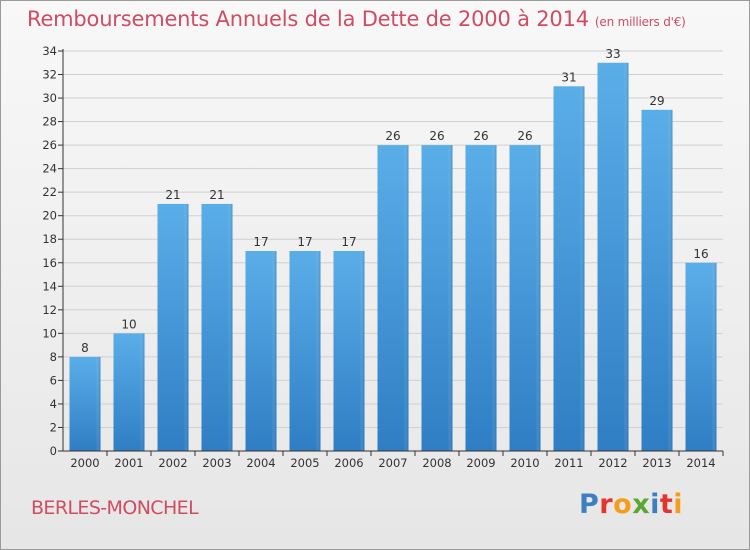 The width and height of the screenshot is (750, 550). Describe the element at coordinates (49, 51) in the screenshot. I see `y-tick-label: 34` at that location.